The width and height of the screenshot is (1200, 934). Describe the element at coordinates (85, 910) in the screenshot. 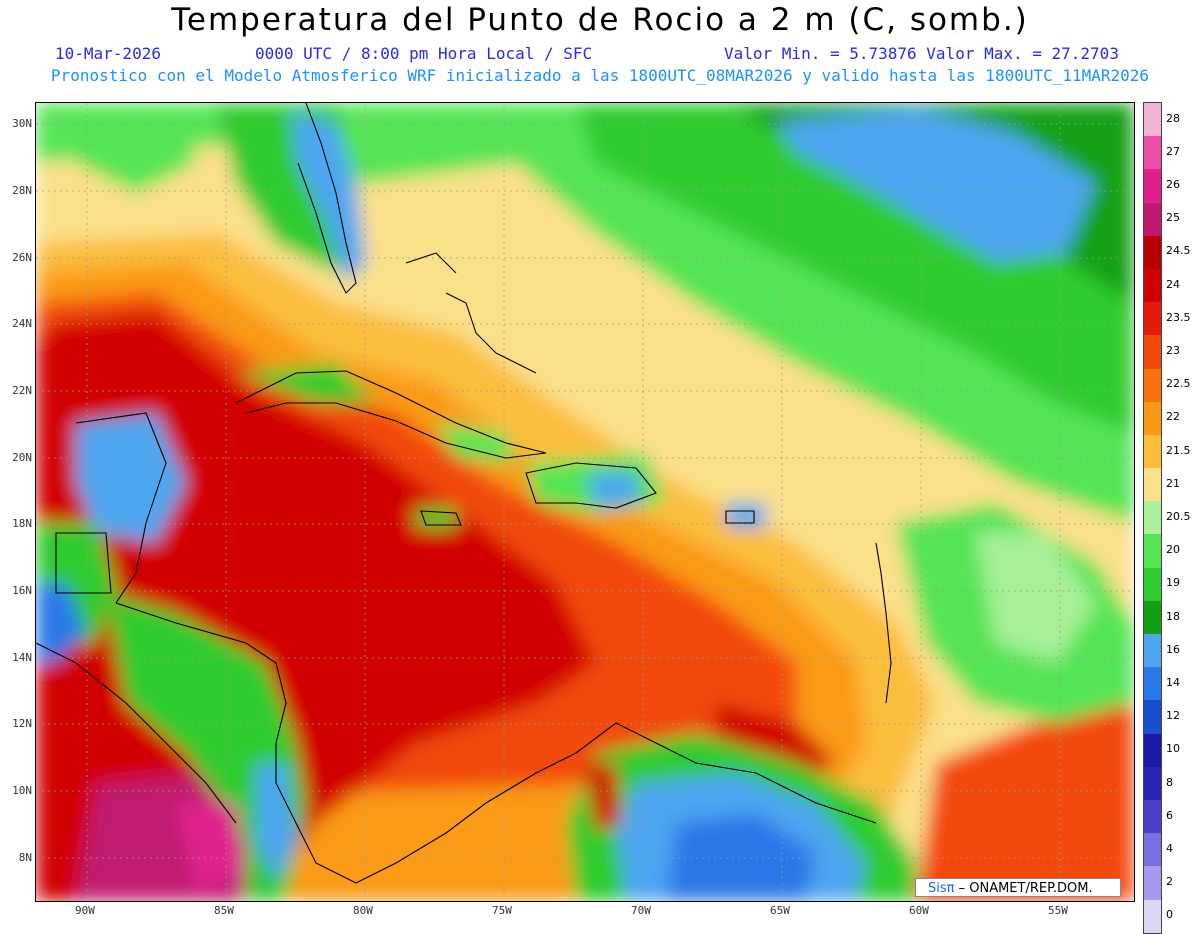

I see `lon-label: 90W` at that location.